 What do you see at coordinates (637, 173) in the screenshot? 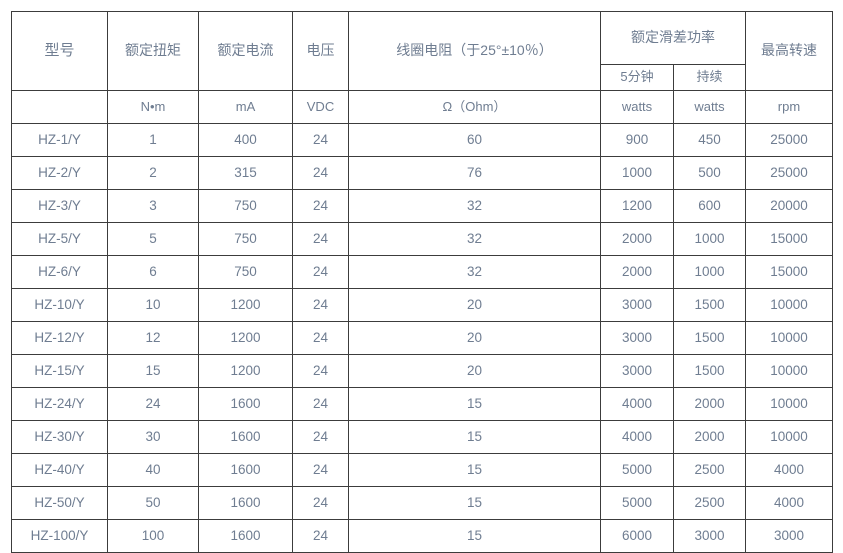
I see `cell-slip-5min: 1000` at bounding box center [637, 173].